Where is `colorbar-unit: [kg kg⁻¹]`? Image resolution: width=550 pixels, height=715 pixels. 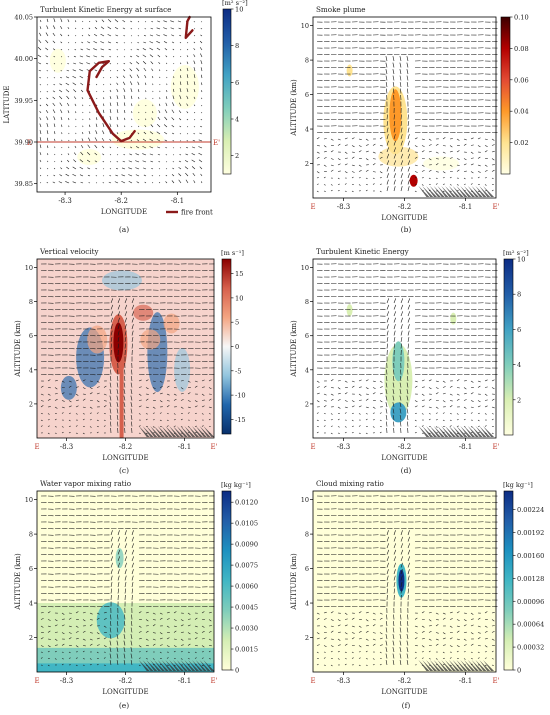 colorbar-unit: [kg kg⁻¹] is located at coordinates (518, 485).